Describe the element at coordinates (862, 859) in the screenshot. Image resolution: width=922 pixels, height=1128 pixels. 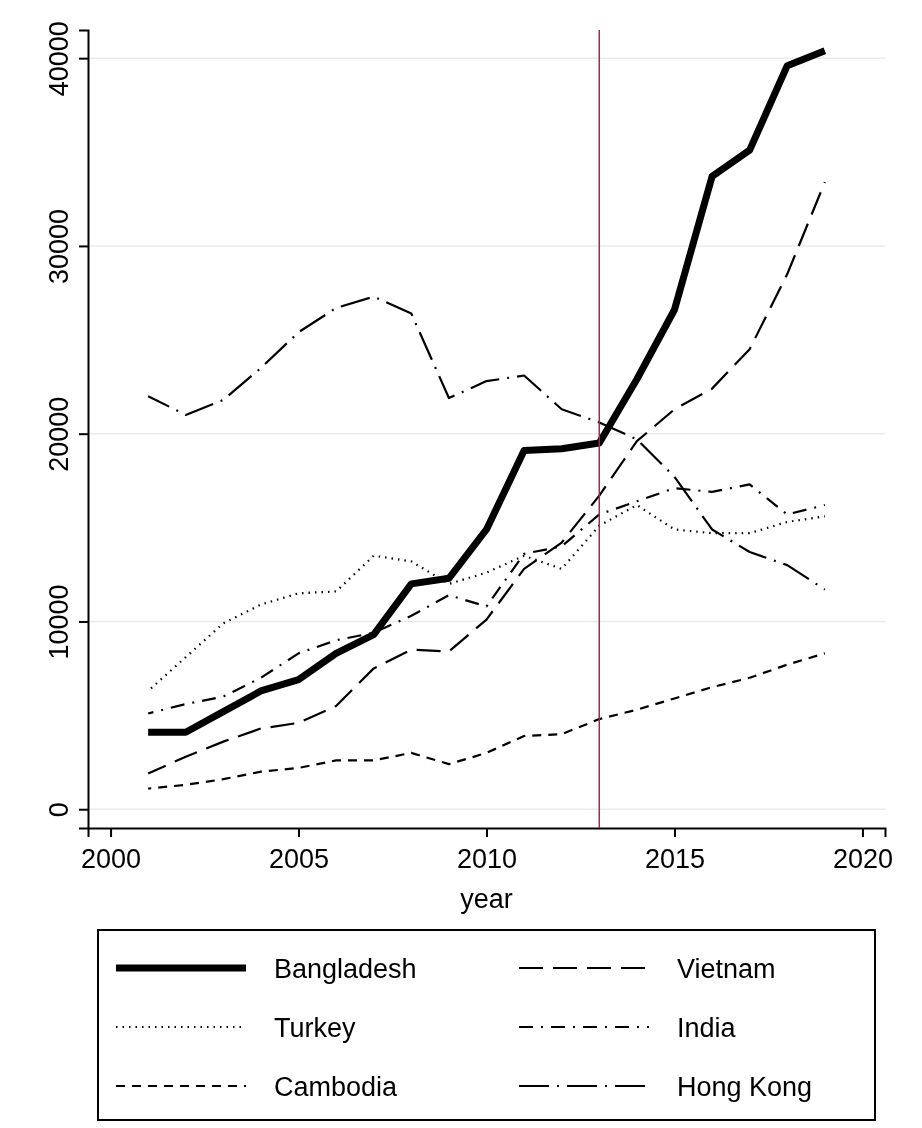
I see `x-tick-label: 2020` at that location.